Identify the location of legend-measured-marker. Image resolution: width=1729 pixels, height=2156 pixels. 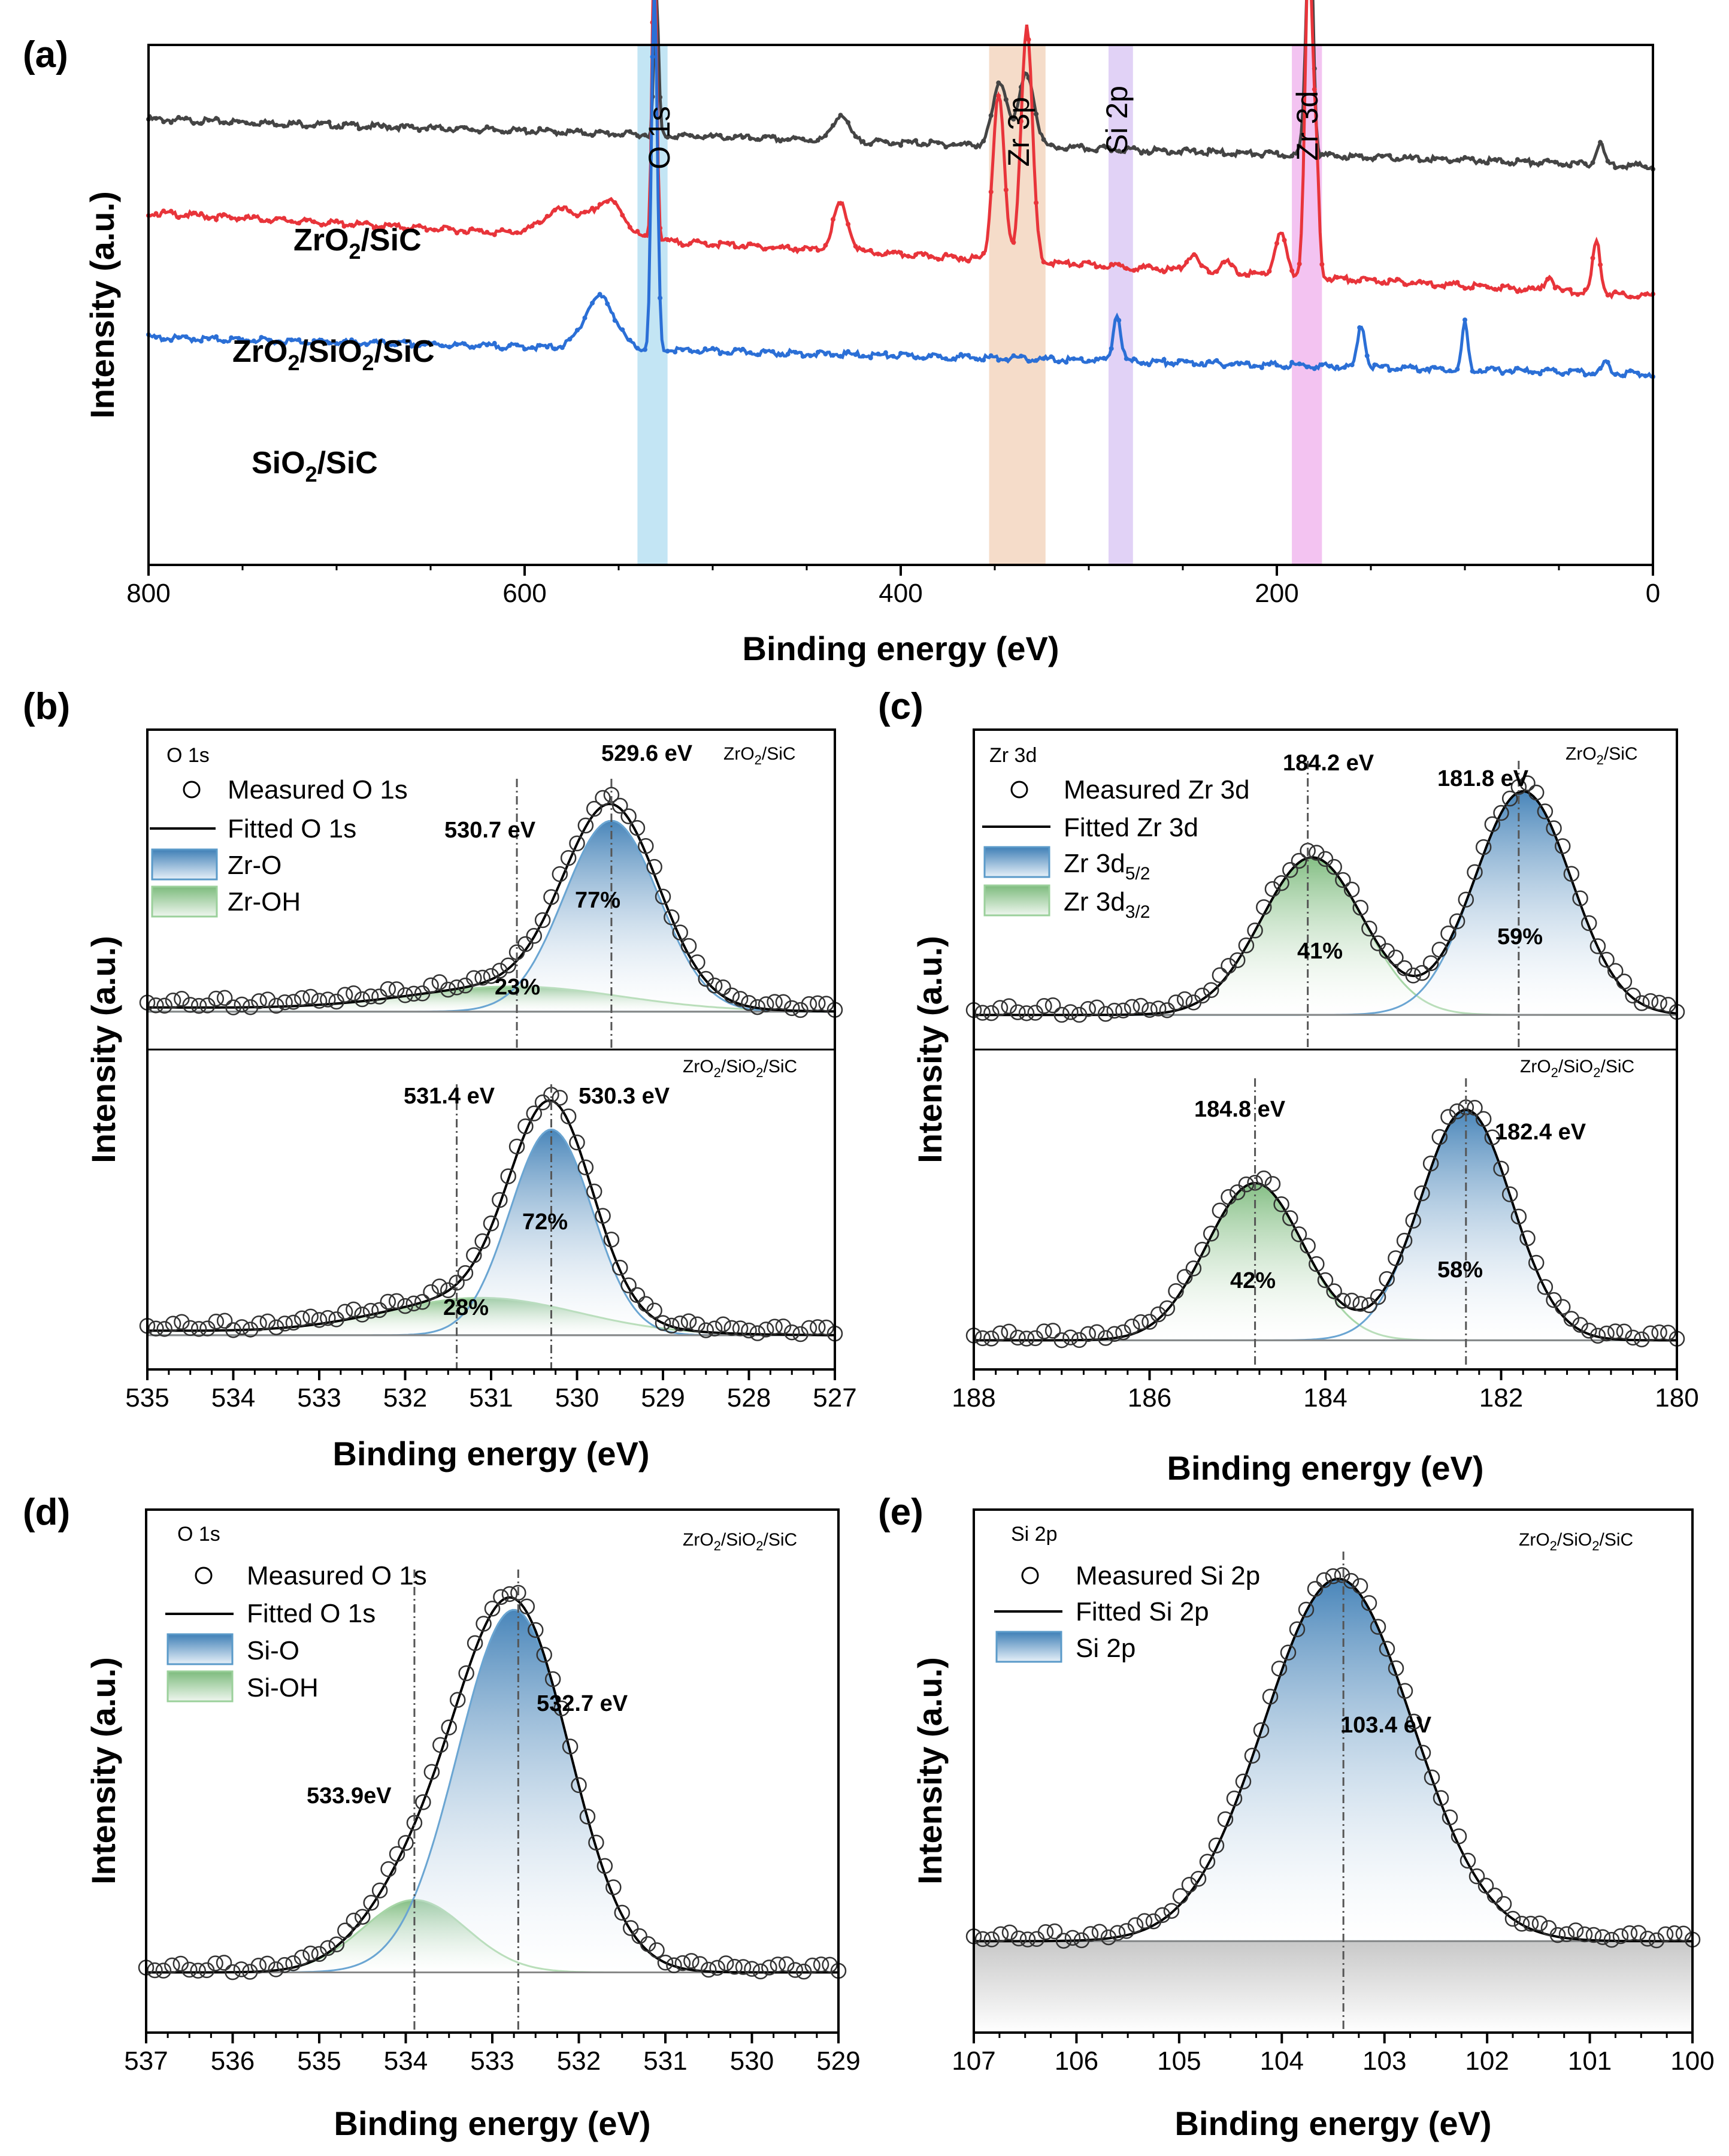
(1030, 1576).